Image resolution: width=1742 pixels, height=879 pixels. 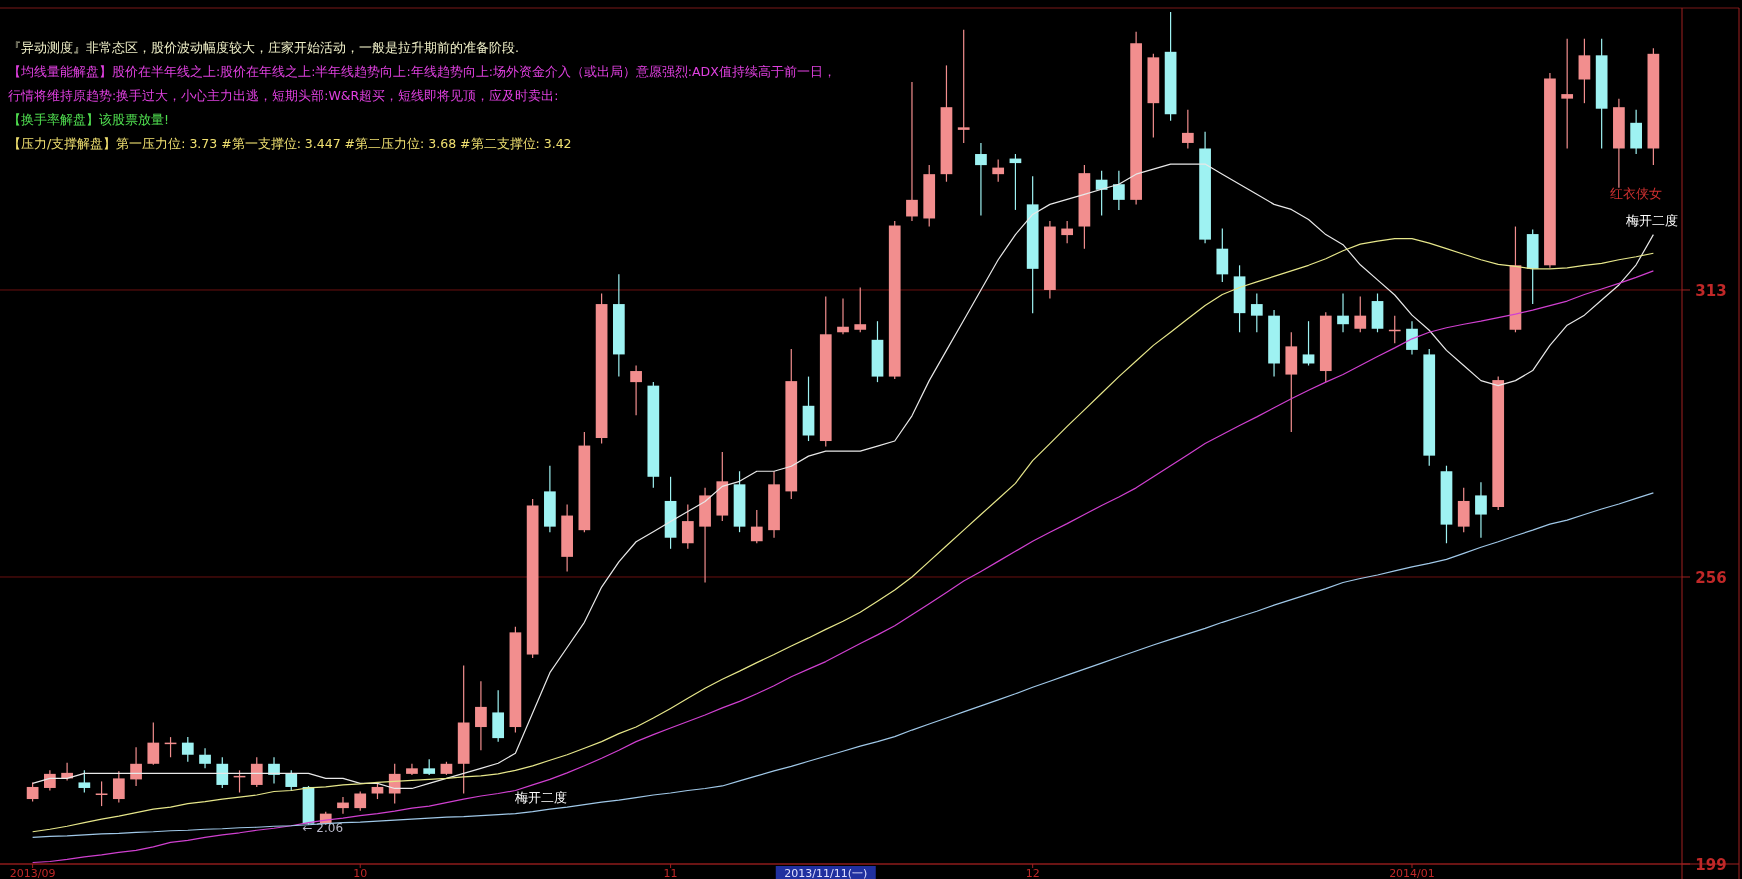 I want to click on x-tick-label: 2014/01, so click(x=1412, y=873).